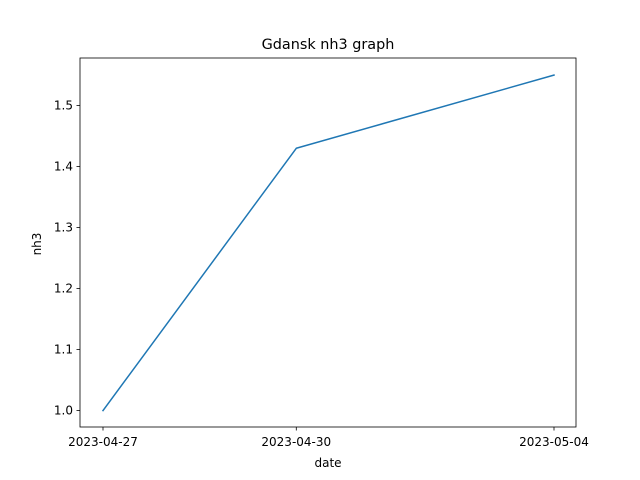 This screenshot has width=640, height=480. Describe the element at coordinates (103, 442) in the screenshot. I see `x-tick-label: 2023-04-27` at that location.